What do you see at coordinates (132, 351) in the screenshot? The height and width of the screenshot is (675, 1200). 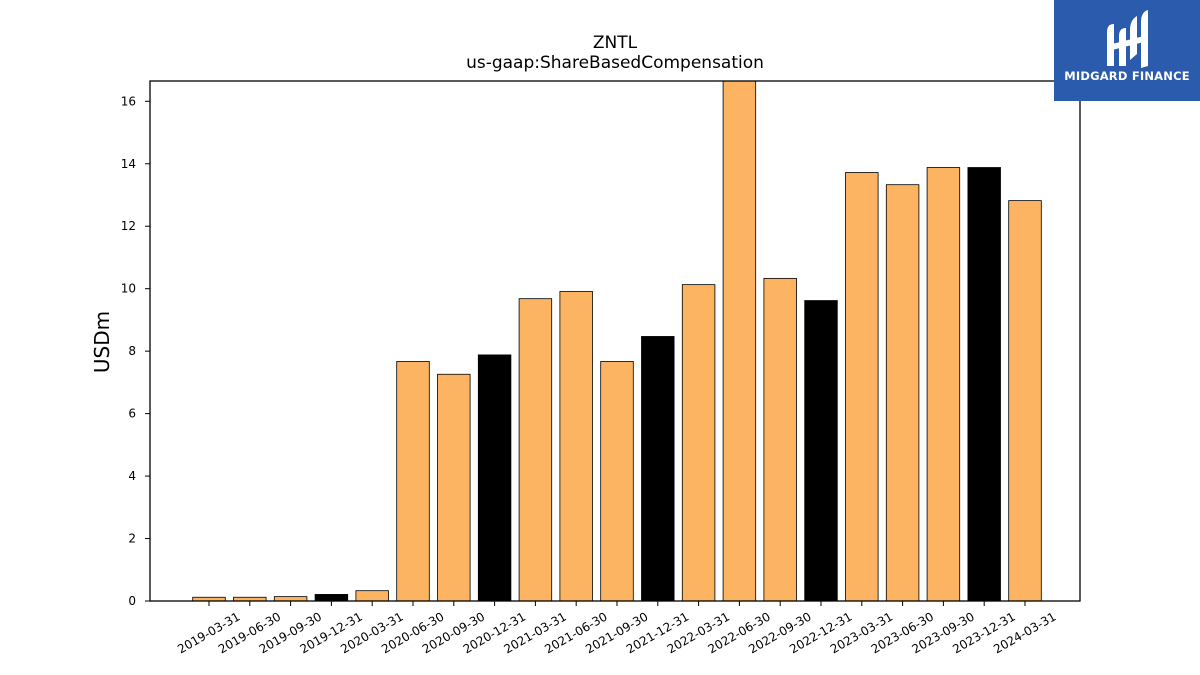 I see `y-tick-label: 8` at bounding box center [132, 351].